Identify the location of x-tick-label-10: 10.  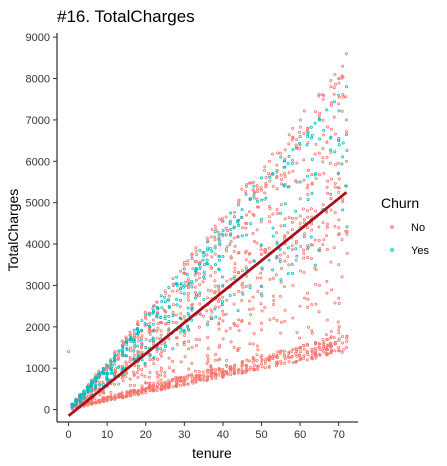
(107, 435).